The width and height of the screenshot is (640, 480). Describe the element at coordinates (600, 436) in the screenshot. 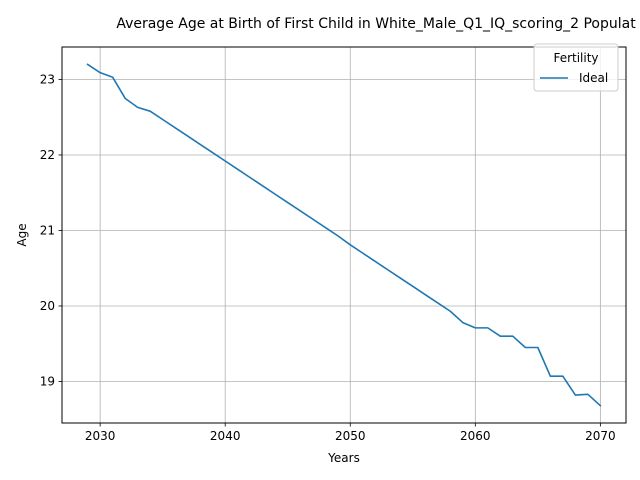

I see `x-tick-label: 2070` at that location.